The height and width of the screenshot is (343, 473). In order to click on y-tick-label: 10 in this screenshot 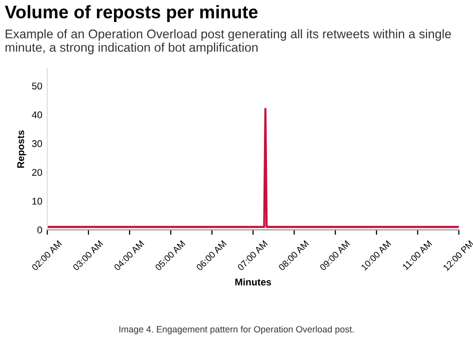, I will do `click(37, 201)`.